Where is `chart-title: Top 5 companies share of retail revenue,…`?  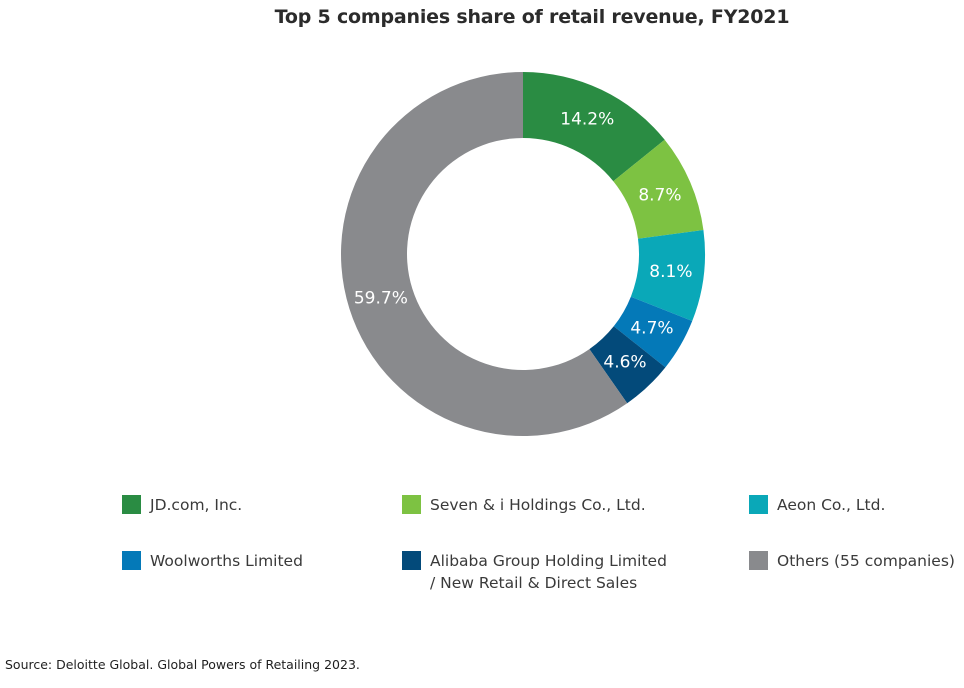 chart-title: Top 5 companies share of retail revenue,… is located at coordinates (532, 17).